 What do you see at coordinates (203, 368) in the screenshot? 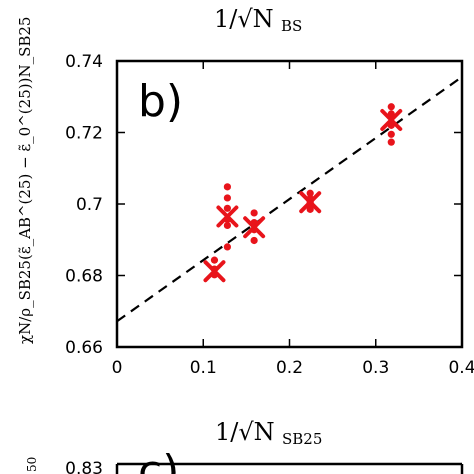
I see `x-tick-label: 0.1` at bounding box center [203, 368].